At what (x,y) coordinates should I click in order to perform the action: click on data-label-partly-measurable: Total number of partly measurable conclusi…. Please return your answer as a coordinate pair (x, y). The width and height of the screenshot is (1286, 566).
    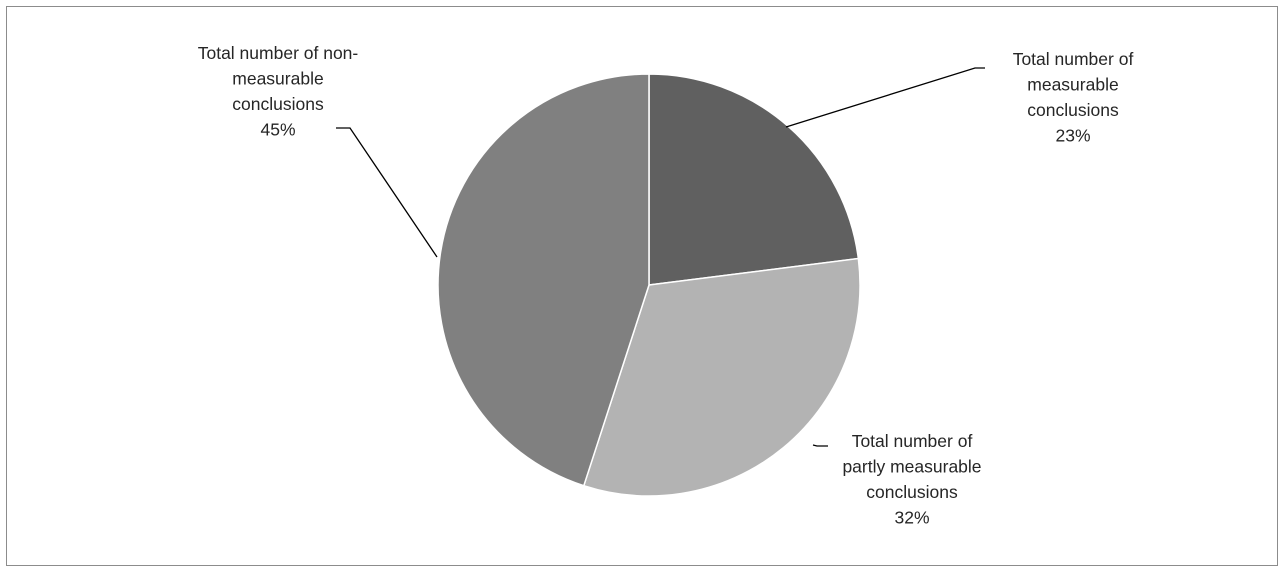
    Looking at the image, I should click on (911, 479).